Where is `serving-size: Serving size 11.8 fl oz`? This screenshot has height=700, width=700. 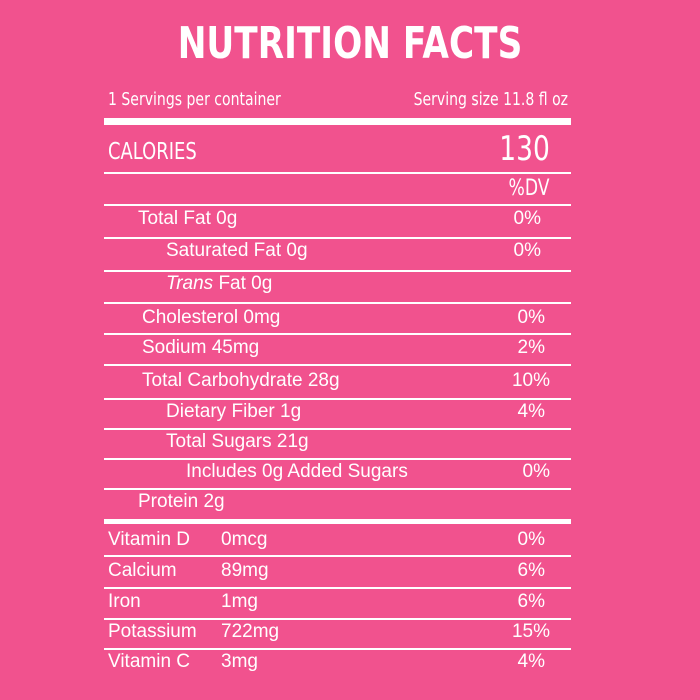 serving-size: Serving size 11.8 fl oz is located at coordinates (490, 99).